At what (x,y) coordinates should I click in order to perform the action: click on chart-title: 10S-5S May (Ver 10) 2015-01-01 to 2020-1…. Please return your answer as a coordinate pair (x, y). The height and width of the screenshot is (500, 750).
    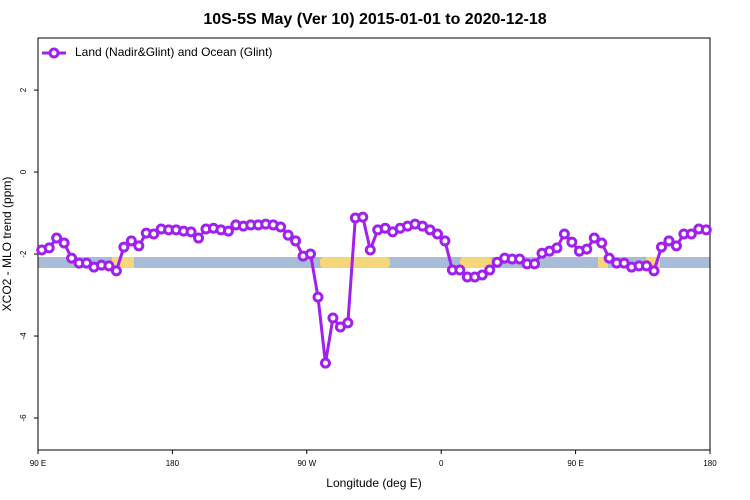
    Looking at the image, I should click on (374, 19).